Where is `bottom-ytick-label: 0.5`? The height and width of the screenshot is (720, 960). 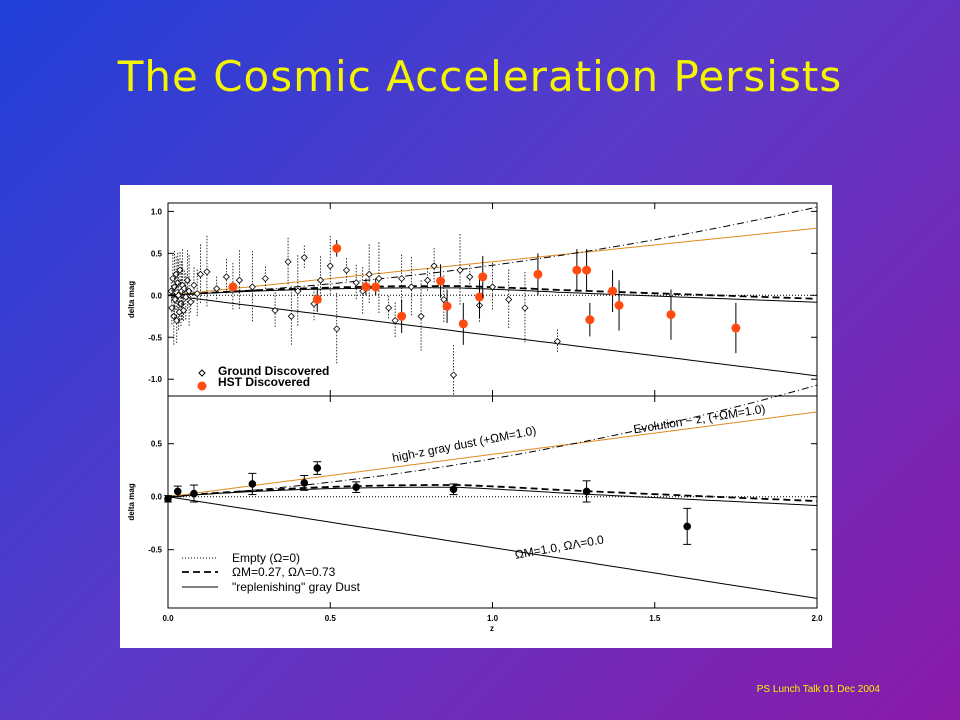 bottom-ytick-label: 0.5 is located at coordinates (157, 444).